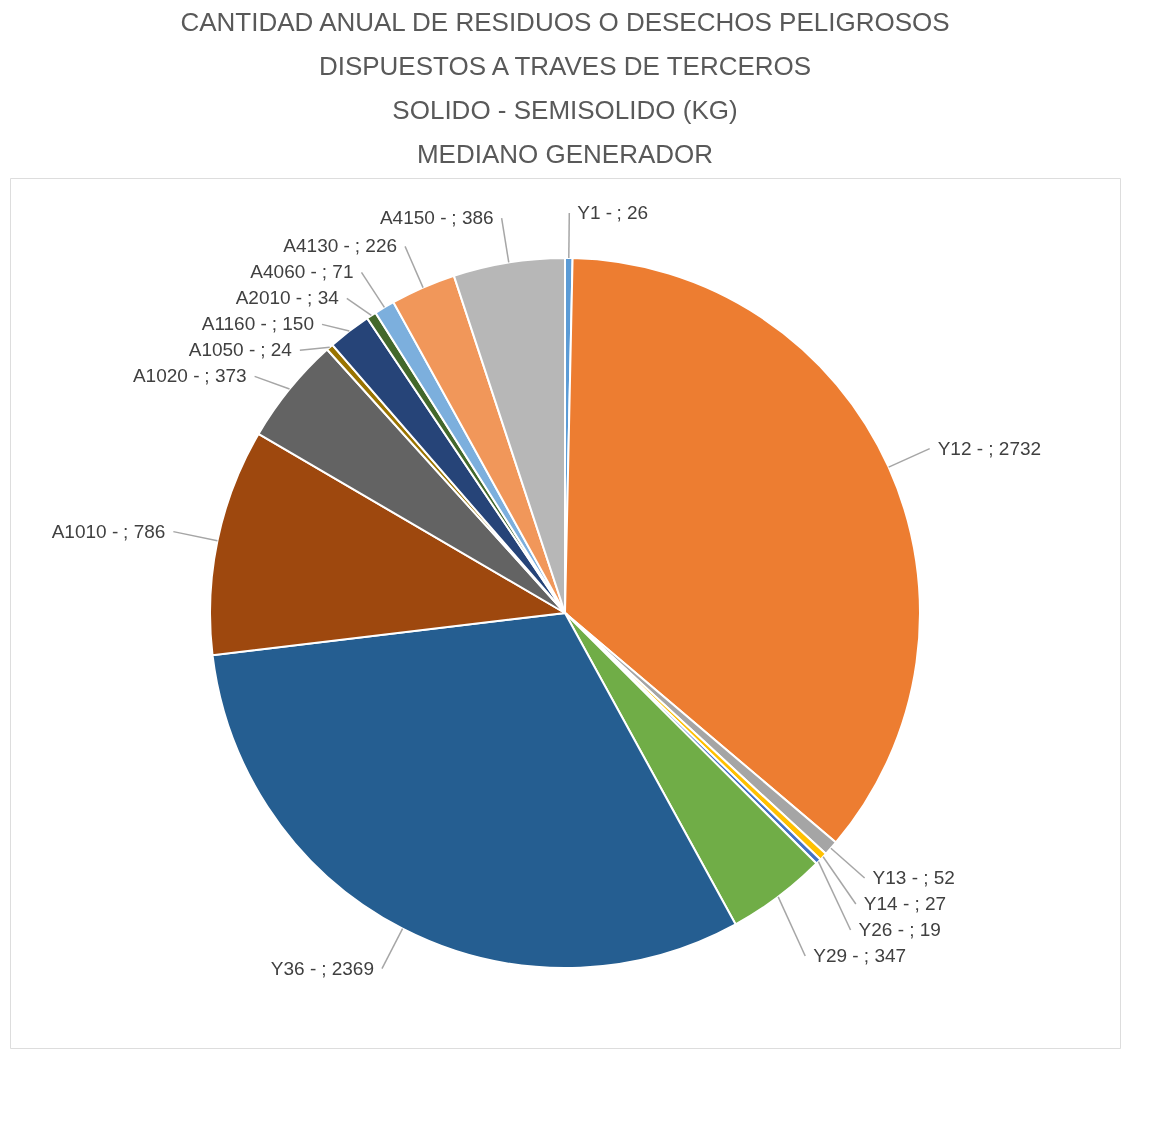  Describe the element at coordinates (85, 531) in the screenshot. I see `slice-label: A1010 -` at that location.